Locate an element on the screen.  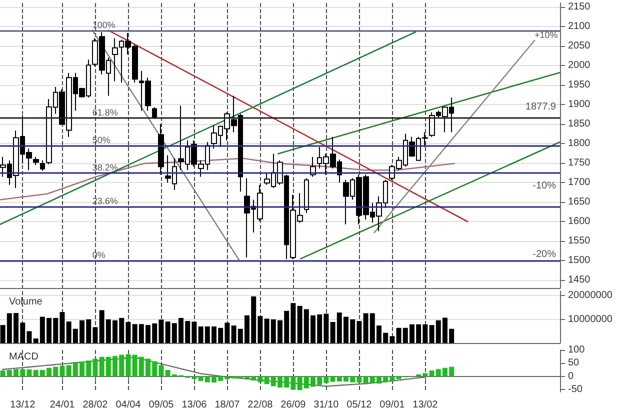
annotation: 50% is located at coordinates (101, 140).